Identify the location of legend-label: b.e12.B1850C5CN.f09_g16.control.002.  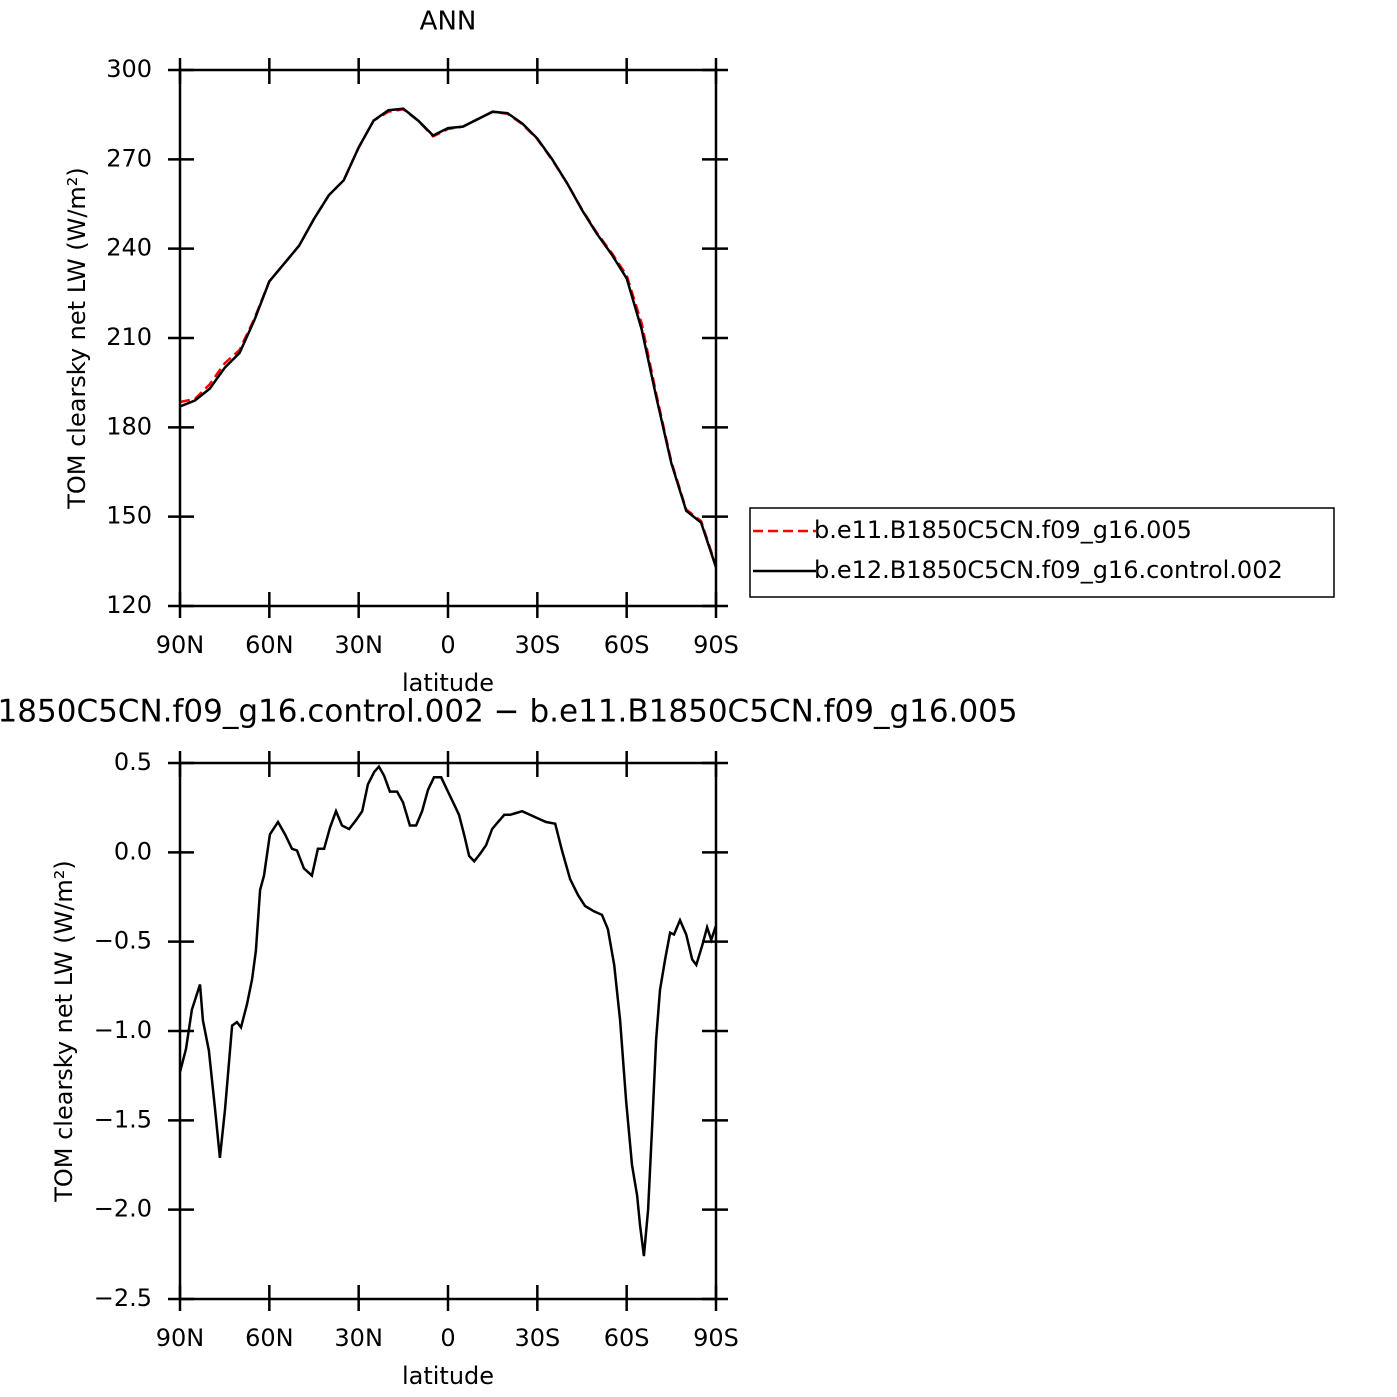
(1048, 570).